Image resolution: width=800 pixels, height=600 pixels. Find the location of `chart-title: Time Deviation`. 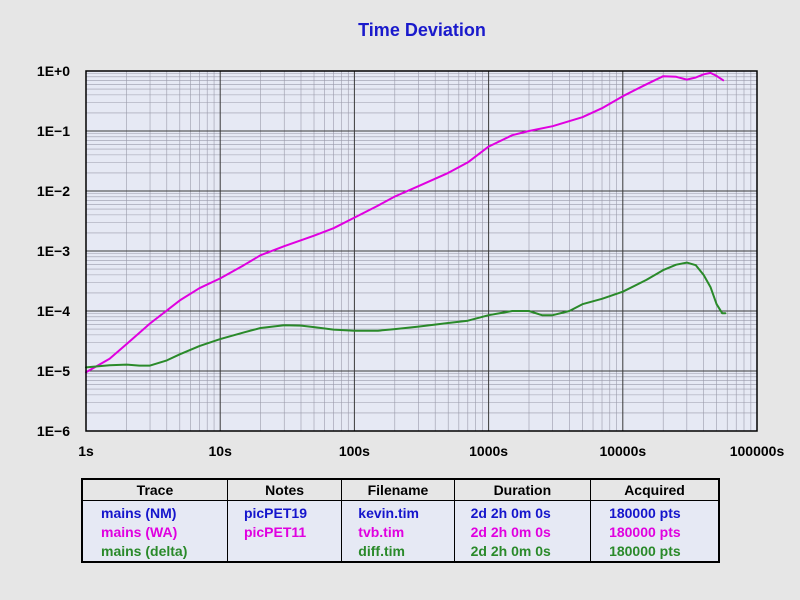

chart-title: Time Deviation is located at coordinates (422, 30).